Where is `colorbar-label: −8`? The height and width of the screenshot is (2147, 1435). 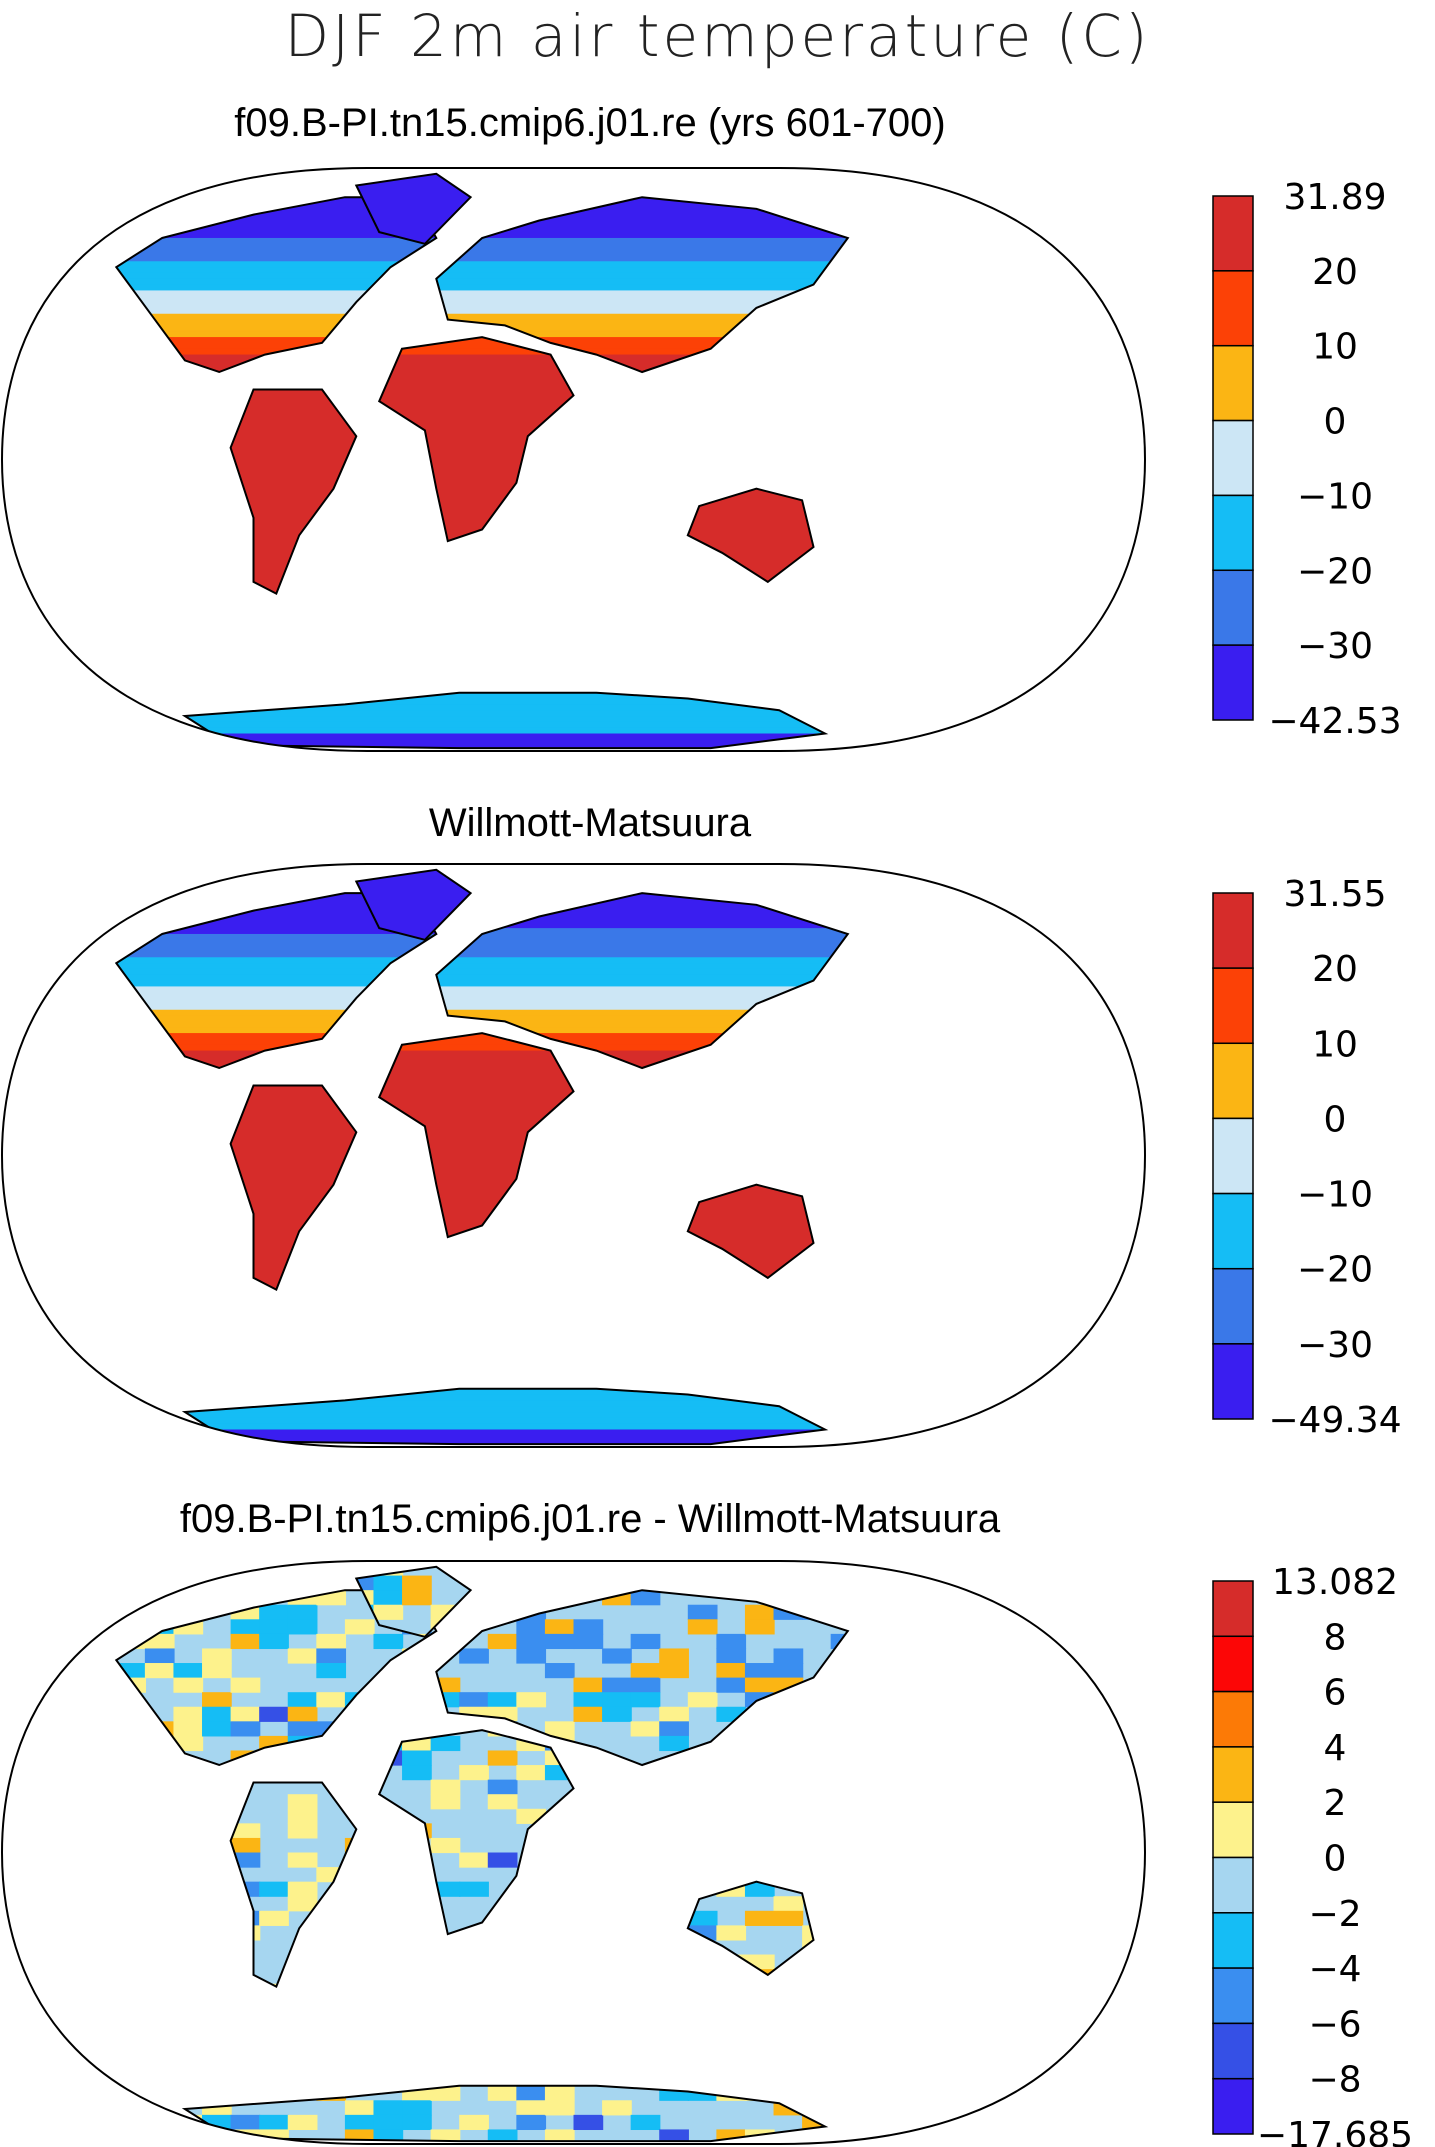 colorbar-label: −8 is located at coordinates (1334, 2080).